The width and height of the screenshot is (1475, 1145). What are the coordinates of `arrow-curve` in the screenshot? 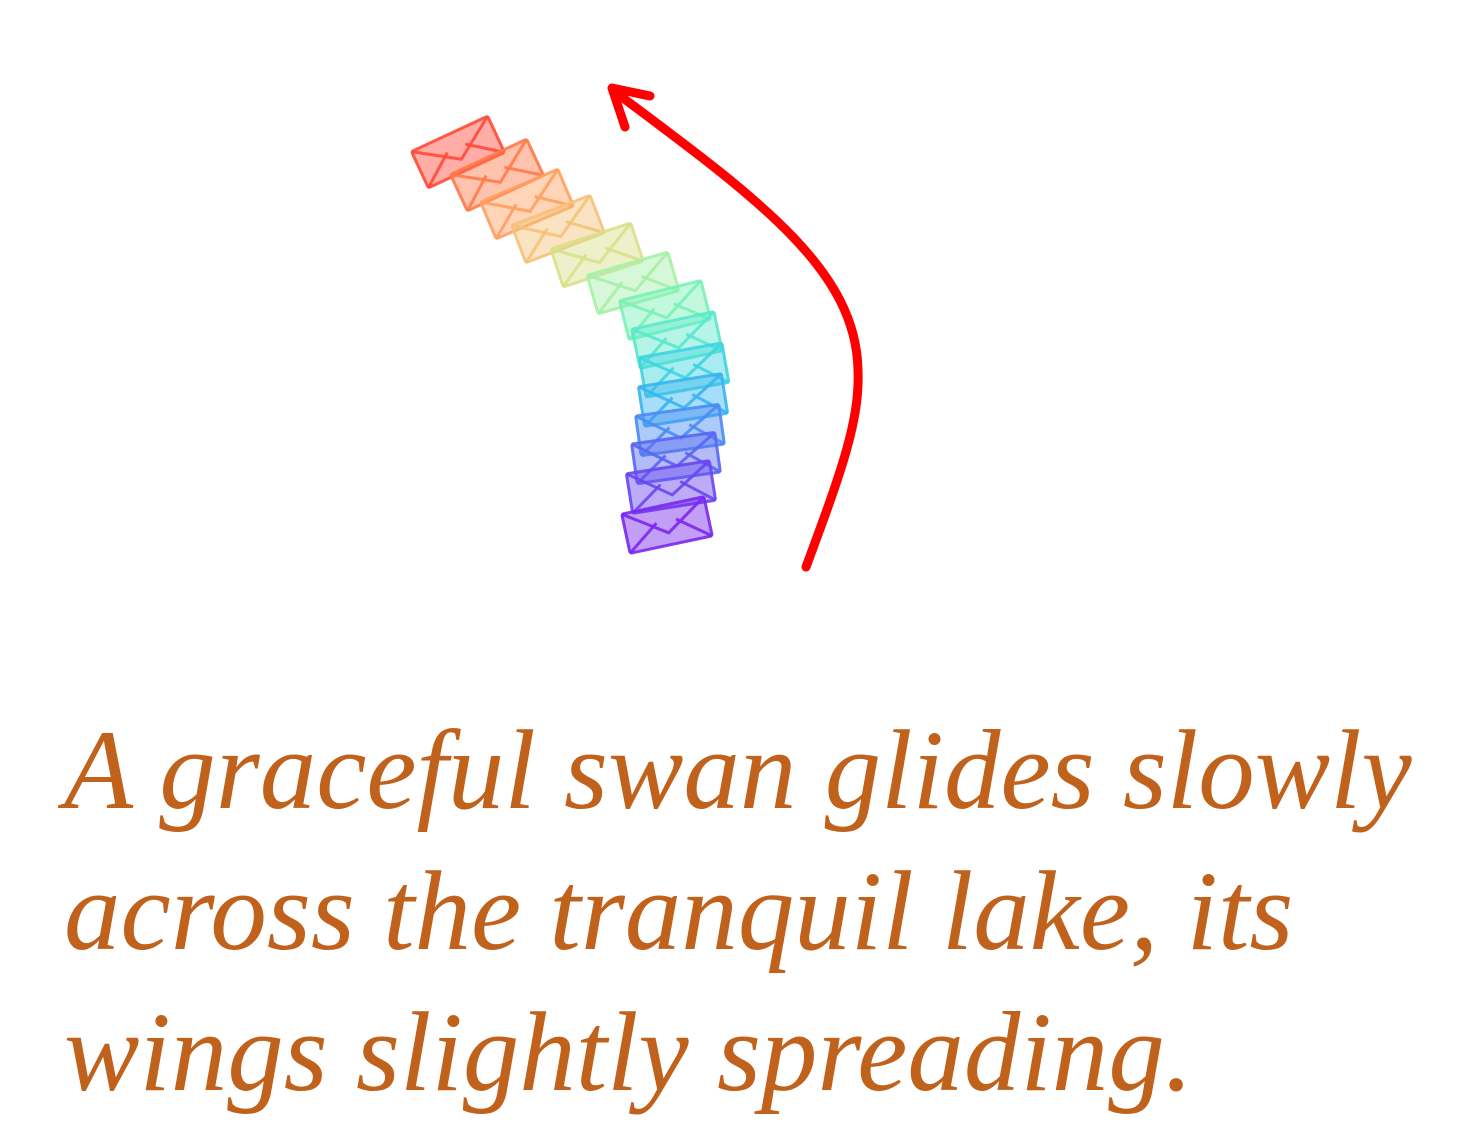 It's located at (736, 329).